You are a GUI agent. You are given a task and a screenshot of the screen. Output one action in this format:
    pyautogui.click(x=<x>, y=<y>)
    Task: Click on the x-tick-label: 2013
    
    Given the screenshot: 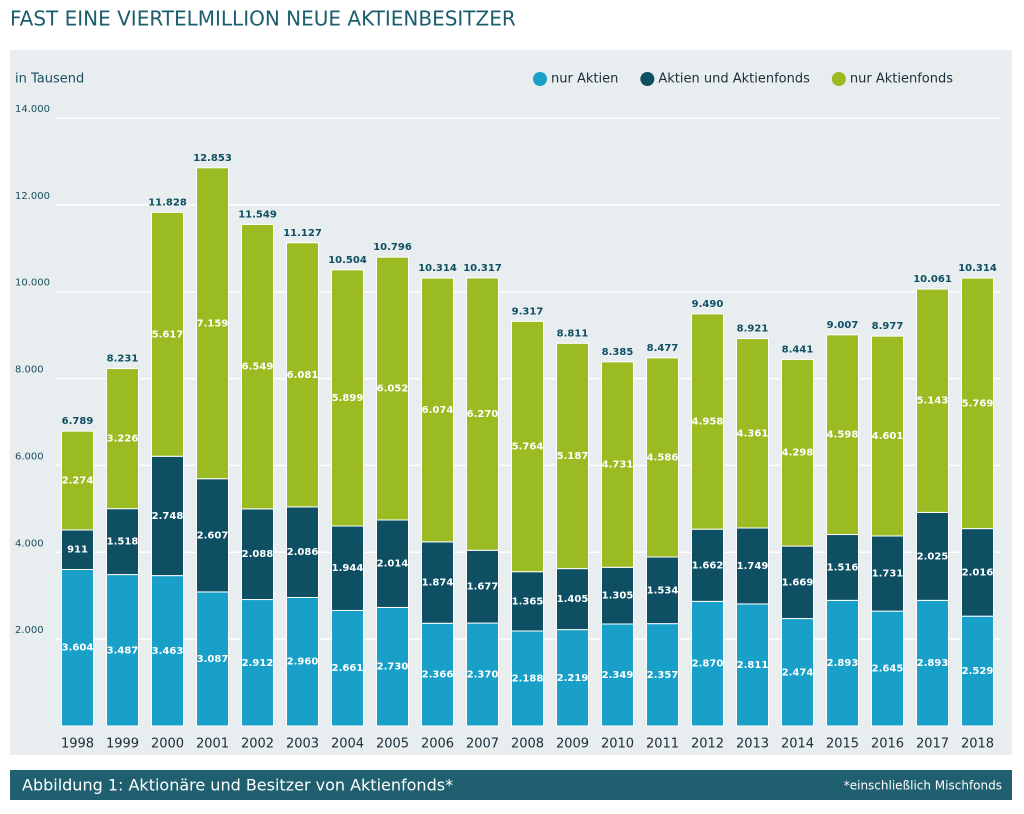 What is the action you would take?
    pyautogui.click(x=752, y=744)
    